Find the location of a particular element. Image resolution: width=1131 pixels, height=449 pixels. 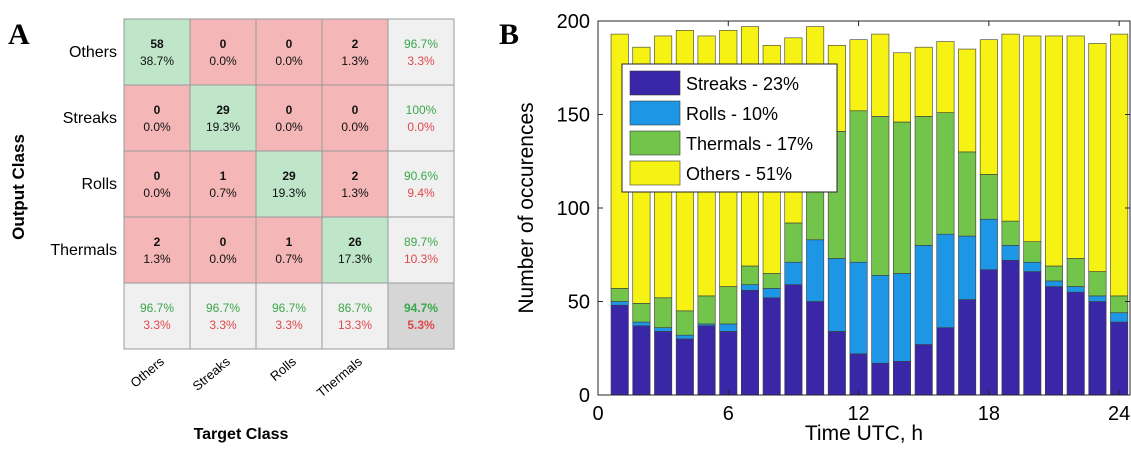

row-summary-cell-percent: 10.3% is located at coordinates (421, 259).